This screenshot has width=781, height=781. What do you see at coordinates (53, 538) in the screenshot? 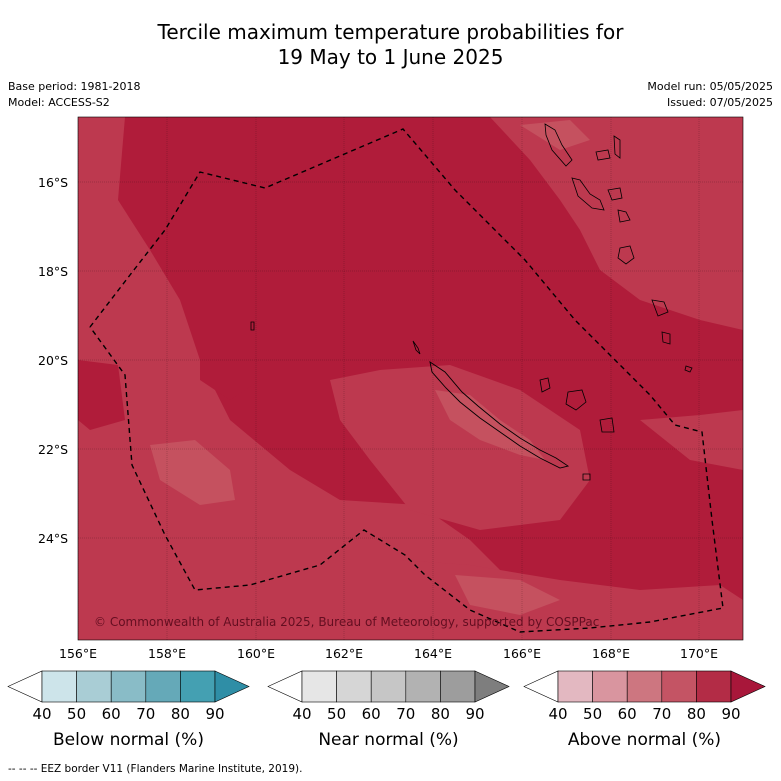
I see `lat-label: 24°S` at bounding box center [53, 538].